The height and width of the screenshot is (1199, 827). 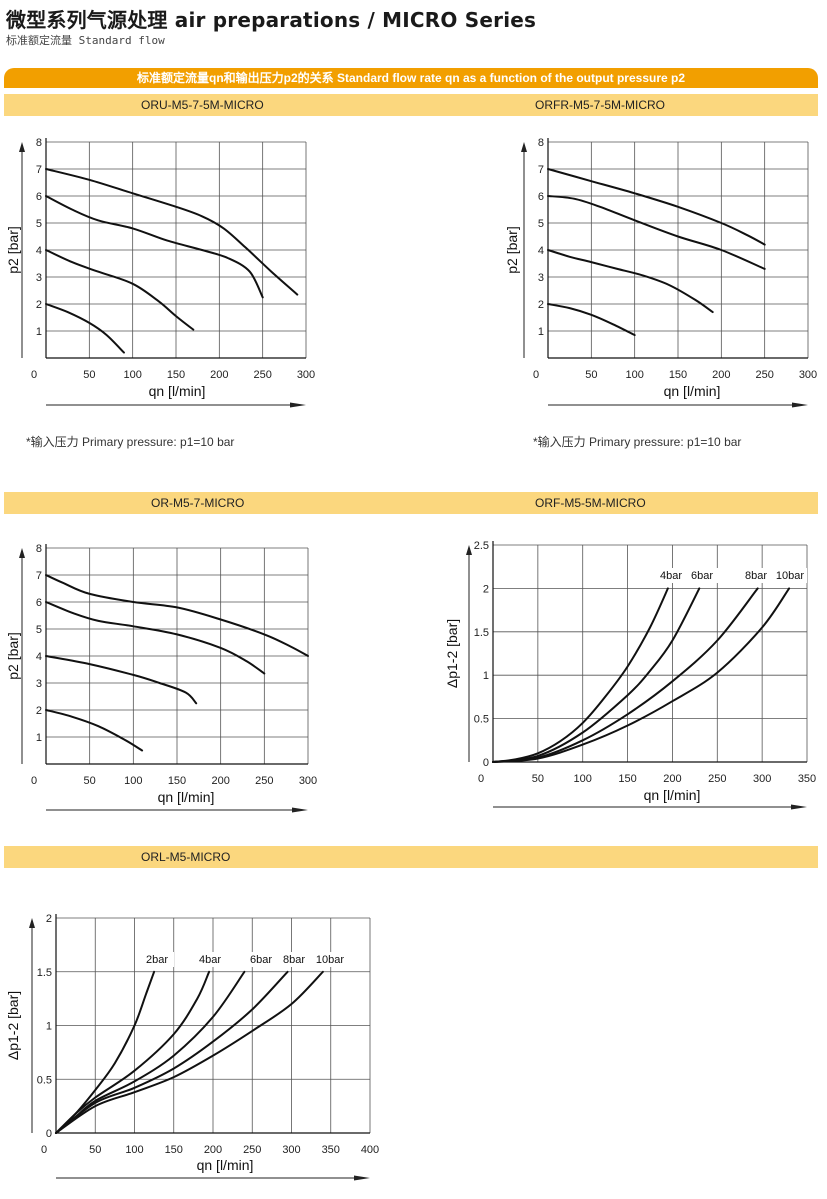 I want to click on chart-title-band-1: ORU-M5-7-5M-MICRO ORFR-M5-7-5M-MICRO, so click(x=411, y=105).